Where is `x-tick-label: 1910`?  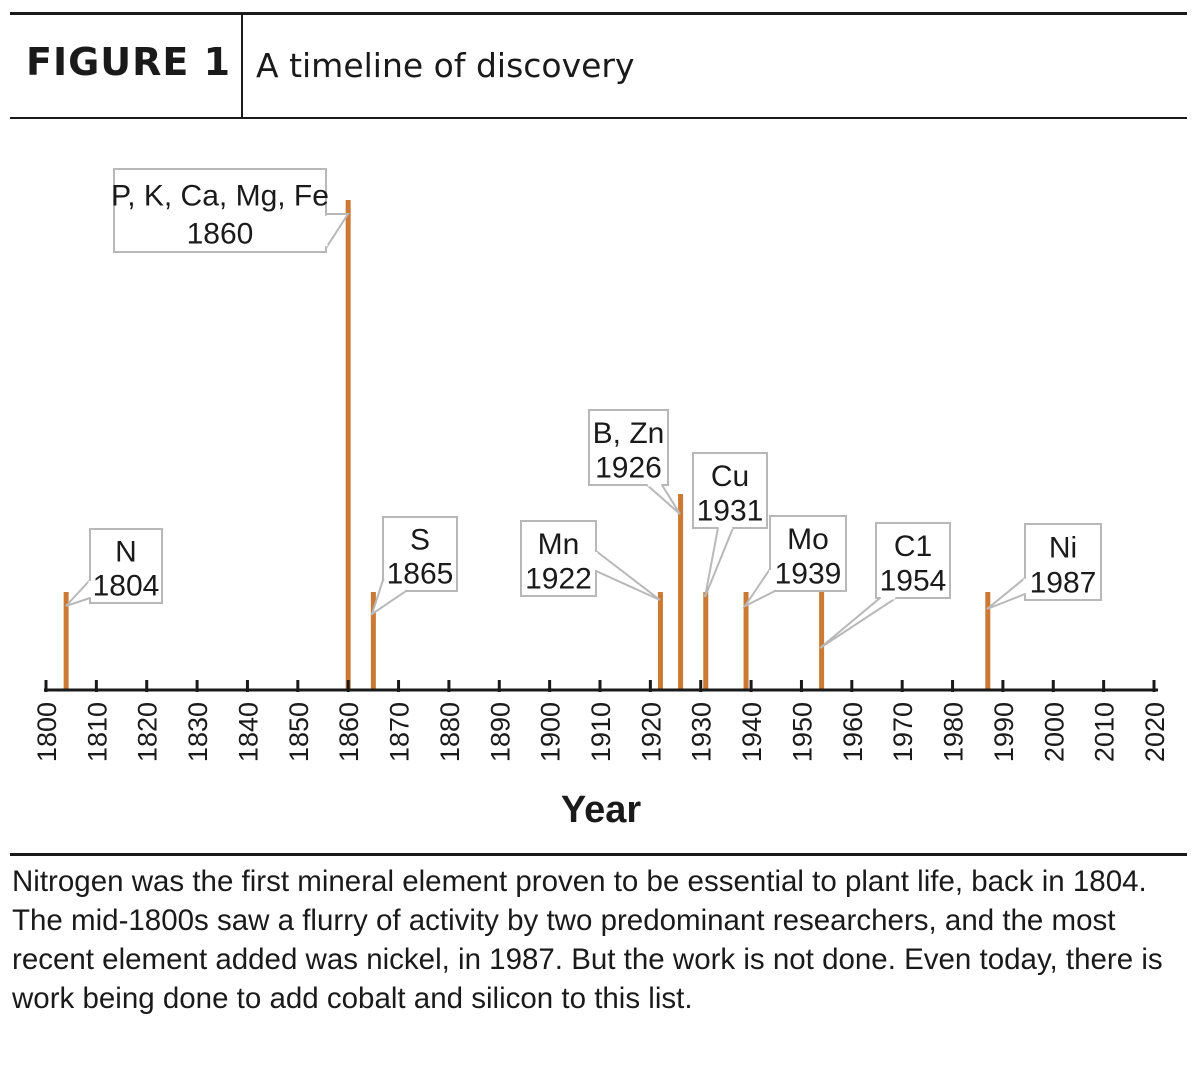 x-tick-label: 1910 is located at coordinates (601, 732).